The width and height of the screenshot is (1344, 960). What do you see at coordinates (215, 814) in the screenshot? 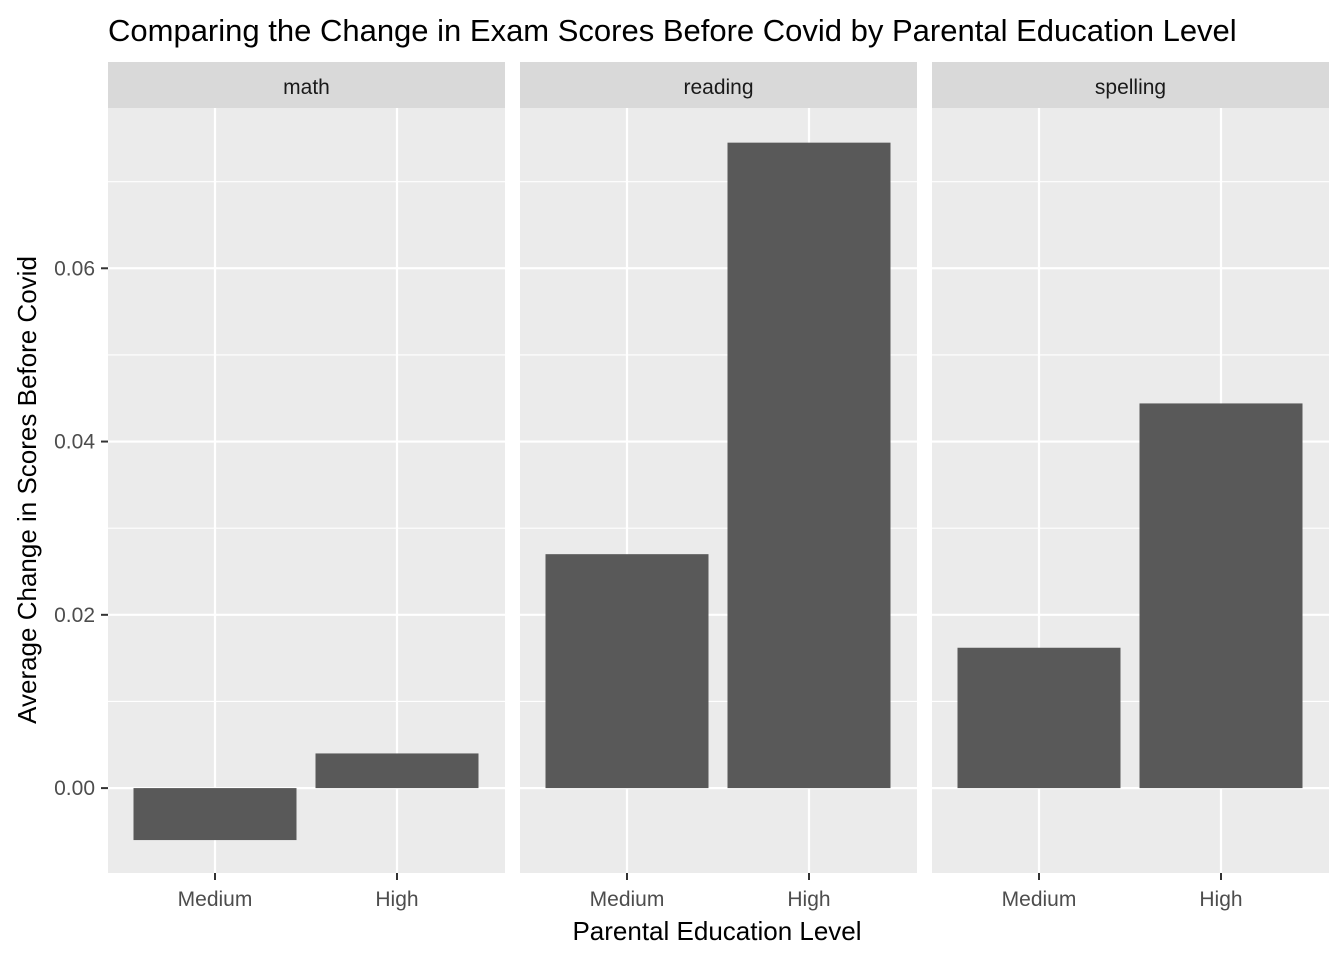
I see `bar-math-medium` at bounding box center [215, 814].